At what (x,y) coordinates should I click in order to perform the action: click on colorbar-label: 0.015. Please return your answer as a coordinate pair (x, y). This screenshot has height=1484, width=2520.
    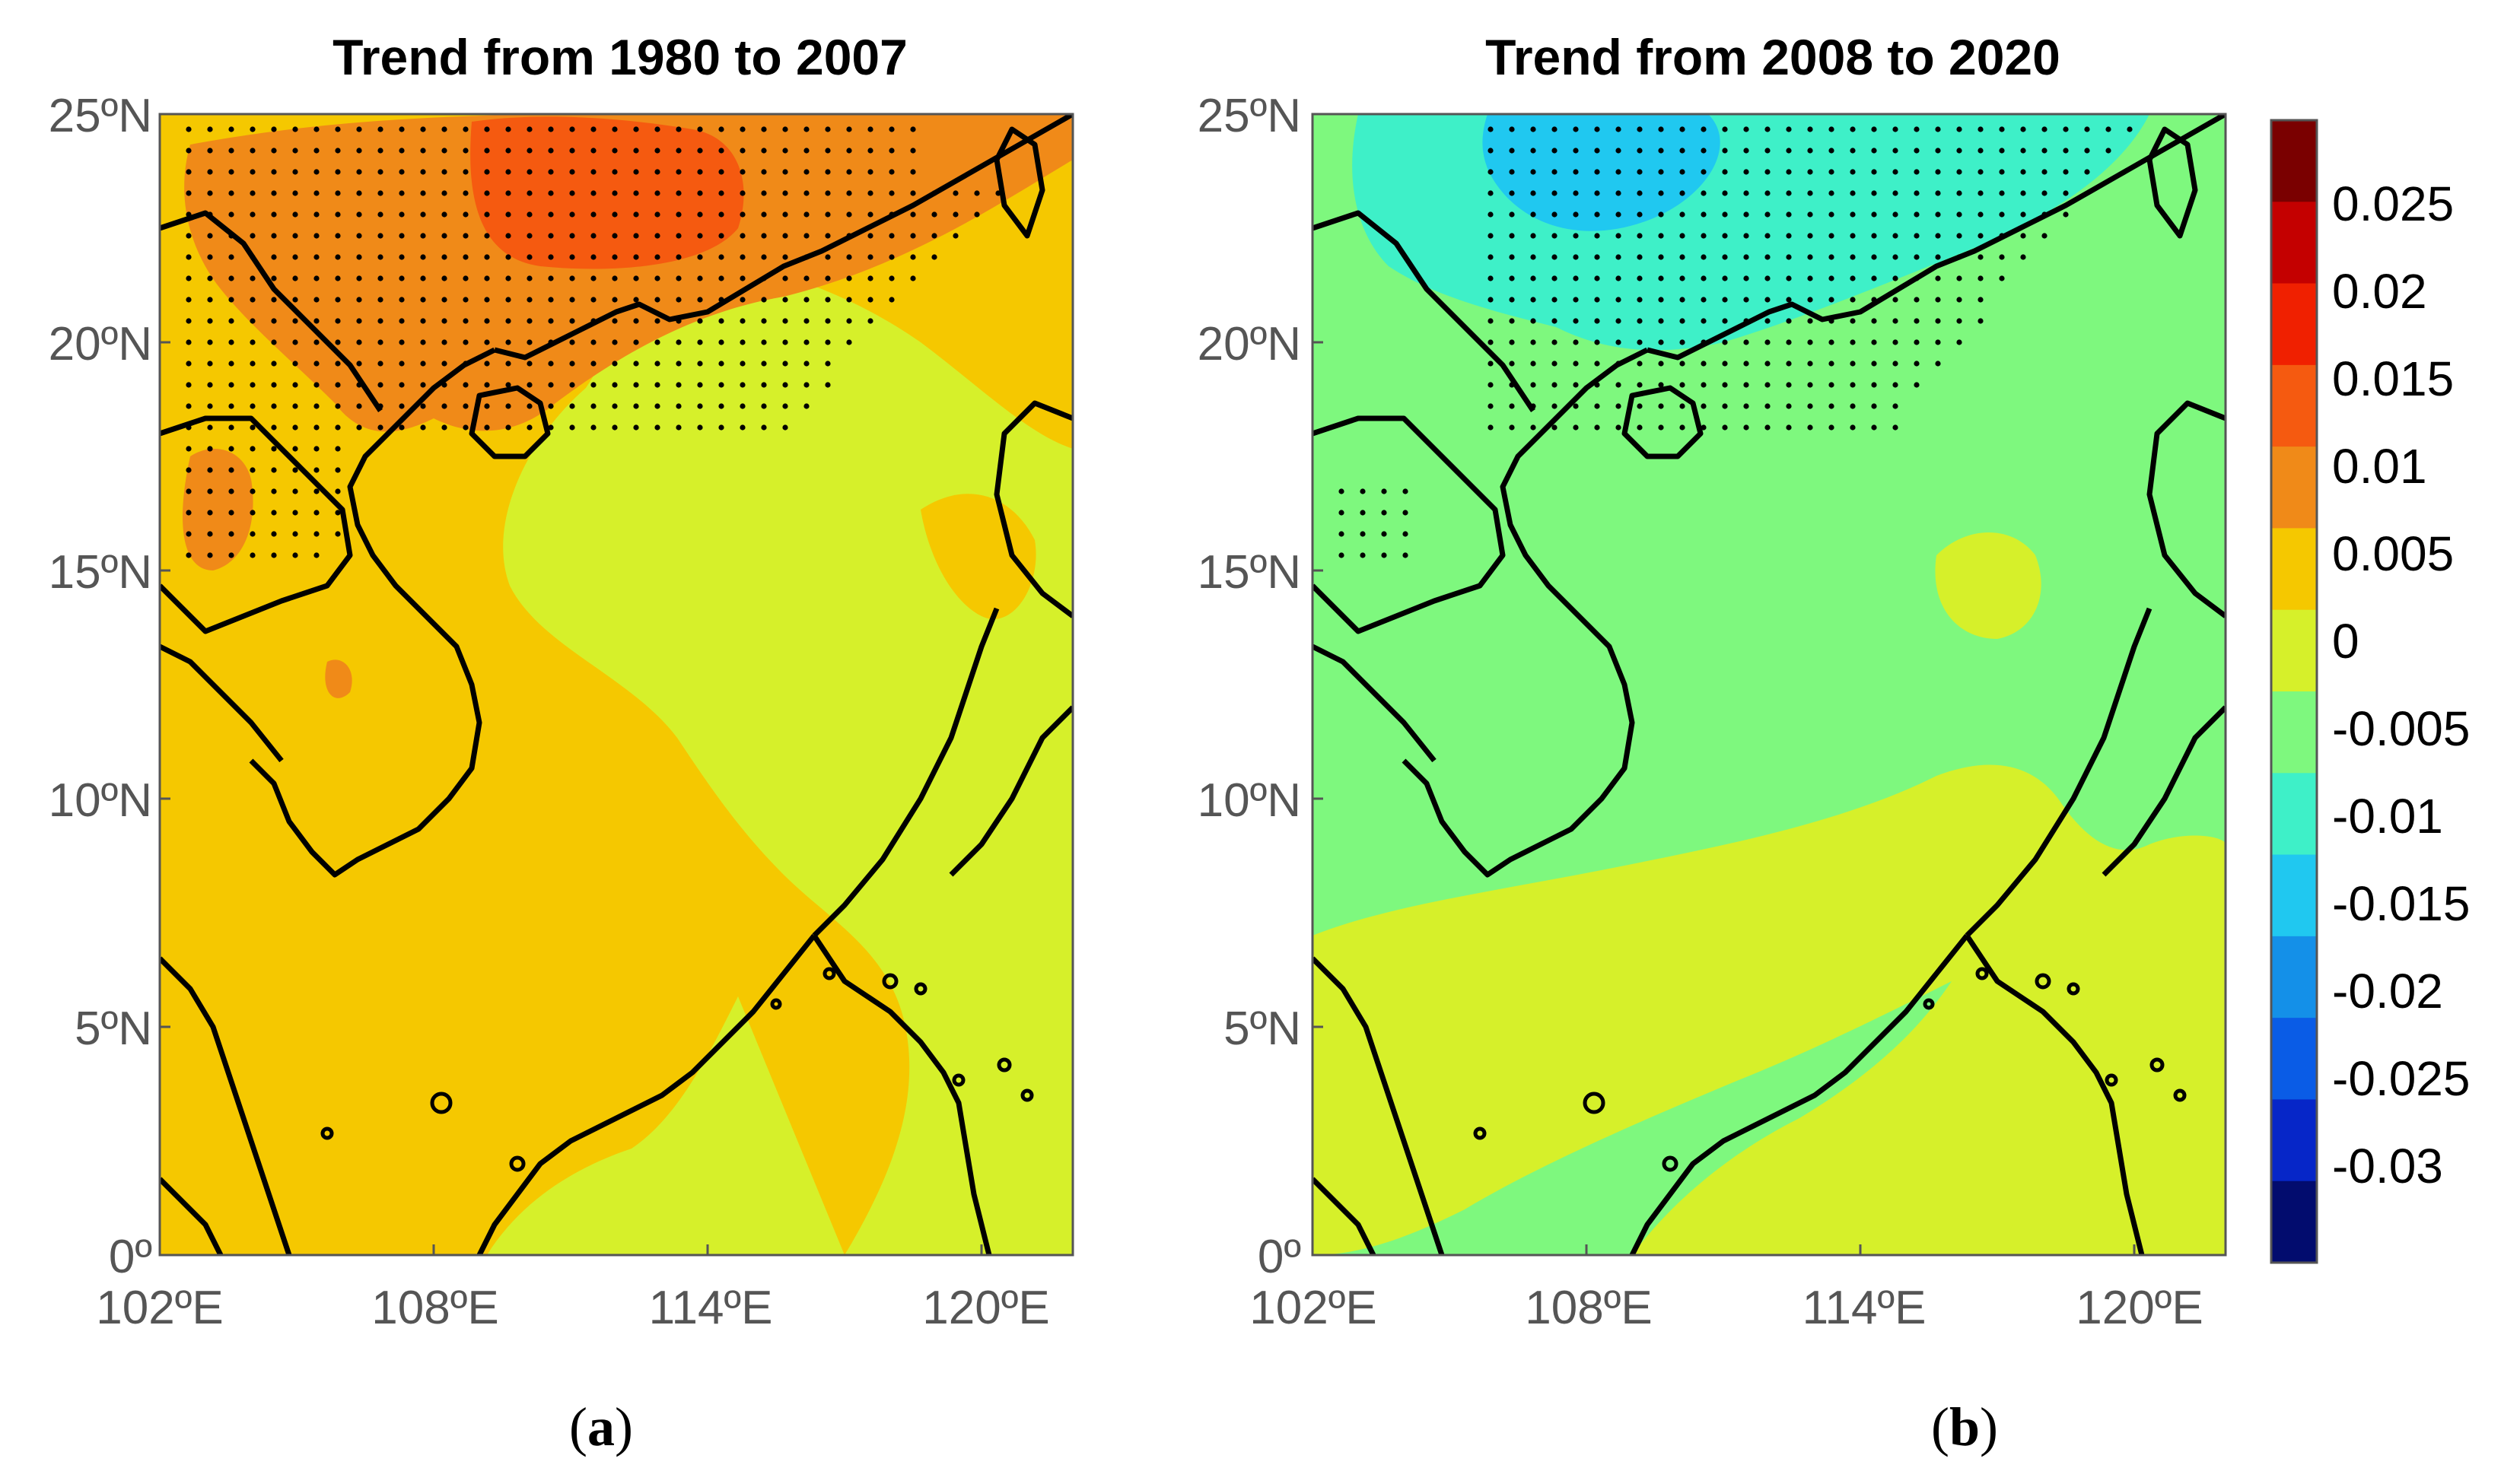
    Looking at the image, I should click on (2394, 378).